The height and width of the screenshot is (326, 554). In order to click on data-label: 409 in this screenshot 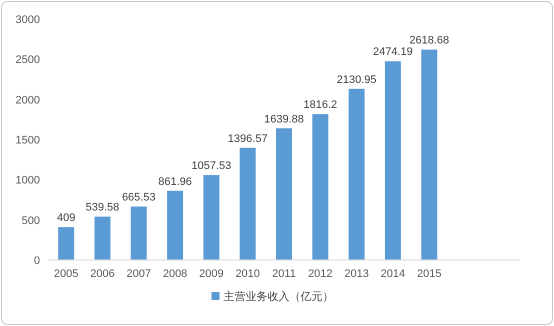, I will do `click(66, 218)`.